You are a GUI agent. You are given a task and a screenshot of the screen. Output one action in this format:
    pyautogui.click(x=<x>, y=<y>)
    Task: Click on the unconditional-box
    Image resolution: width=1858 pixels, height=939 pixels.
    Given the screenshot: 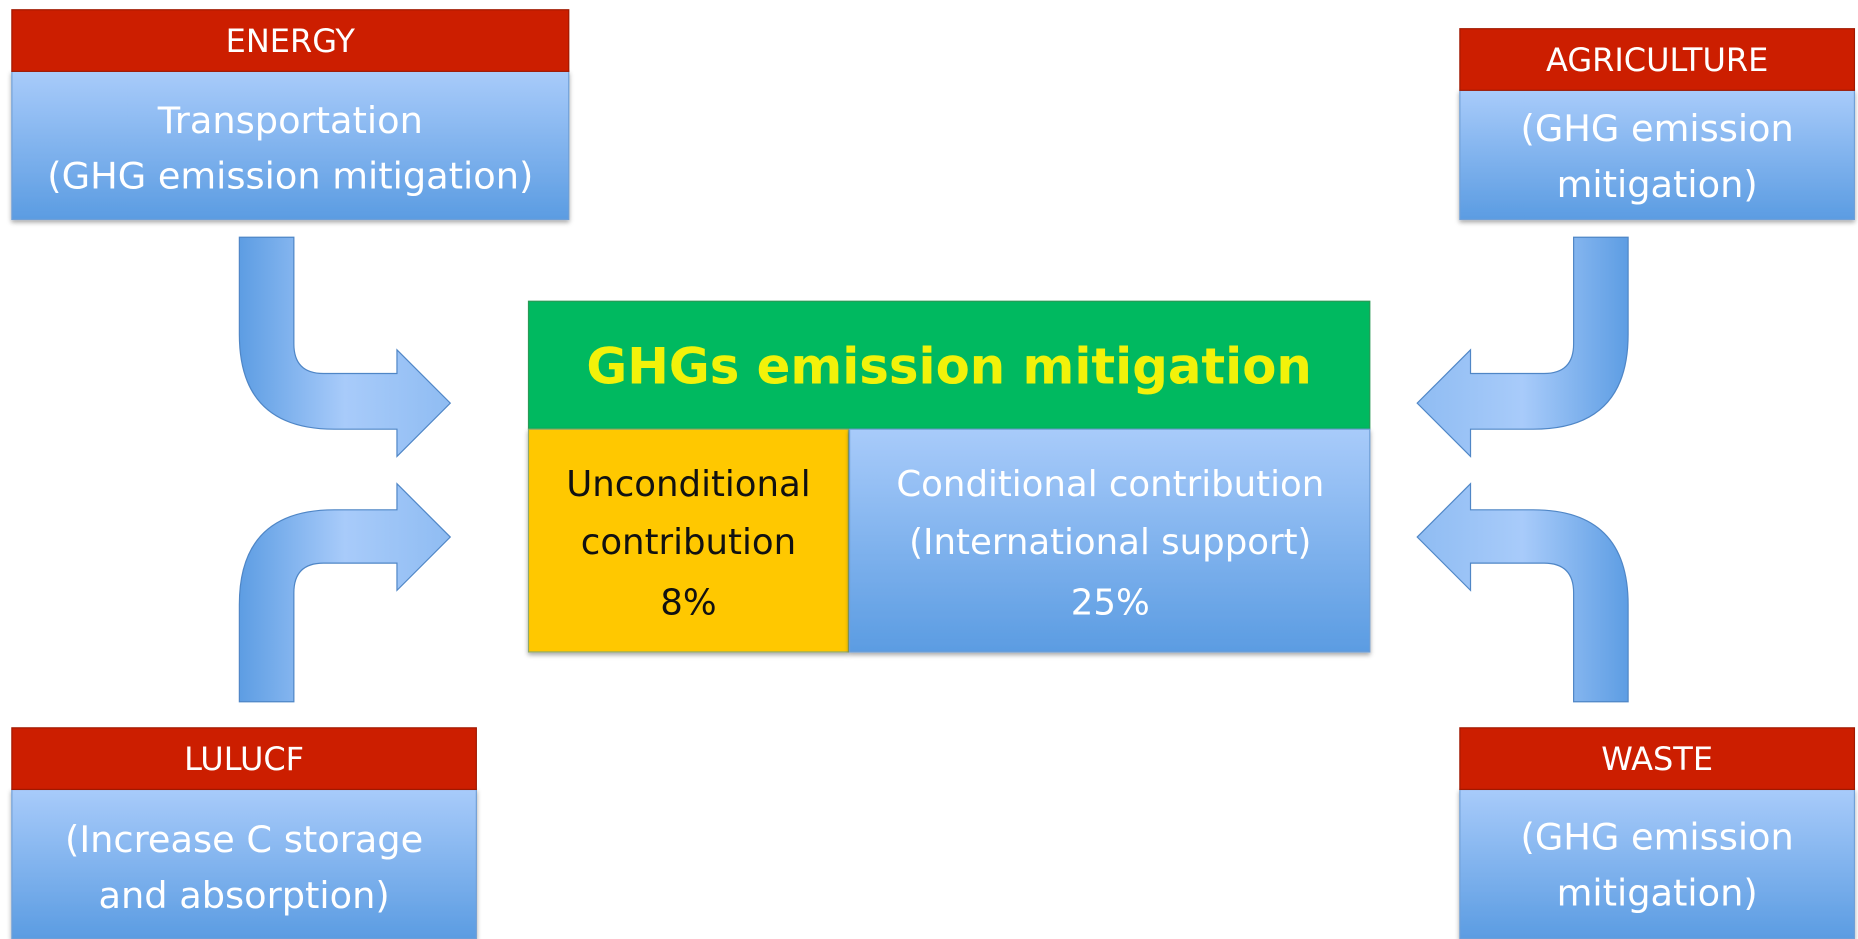 What is the action you would take?
    pyautogui.click(x=688, y=540)
    